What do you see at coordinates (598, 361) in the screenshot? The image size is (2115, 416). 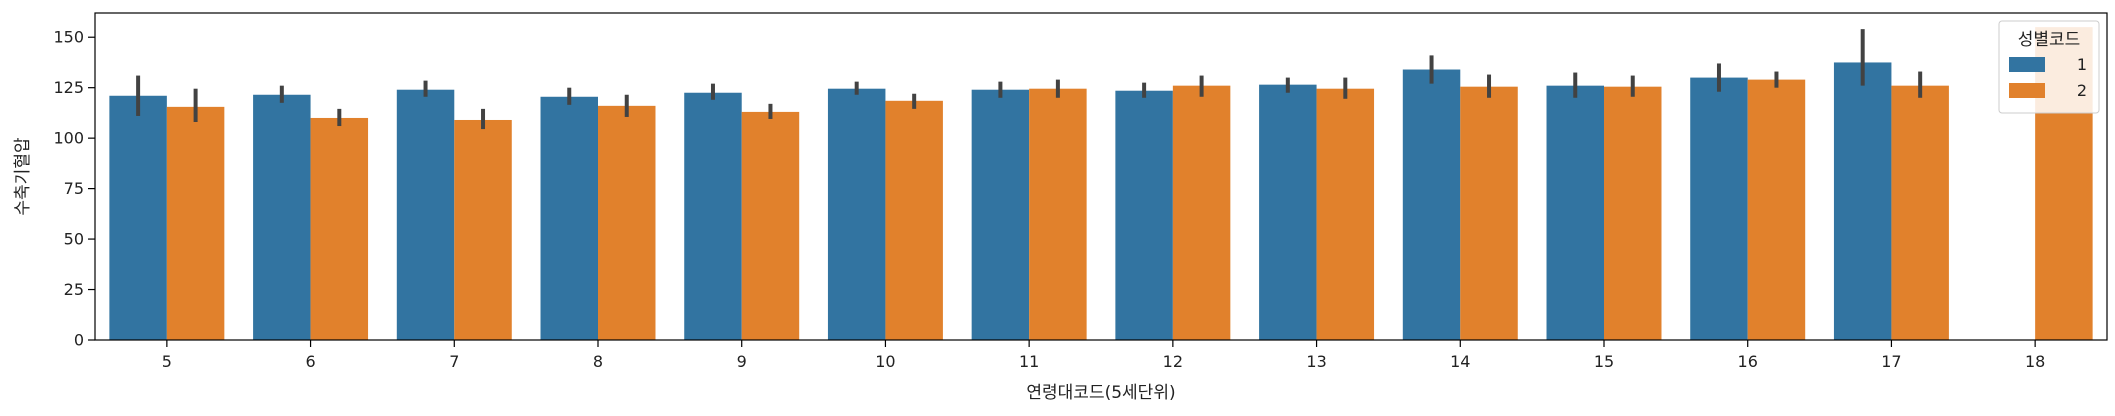 I see `x-tick-label: 8` at bounding box center [598, 361].